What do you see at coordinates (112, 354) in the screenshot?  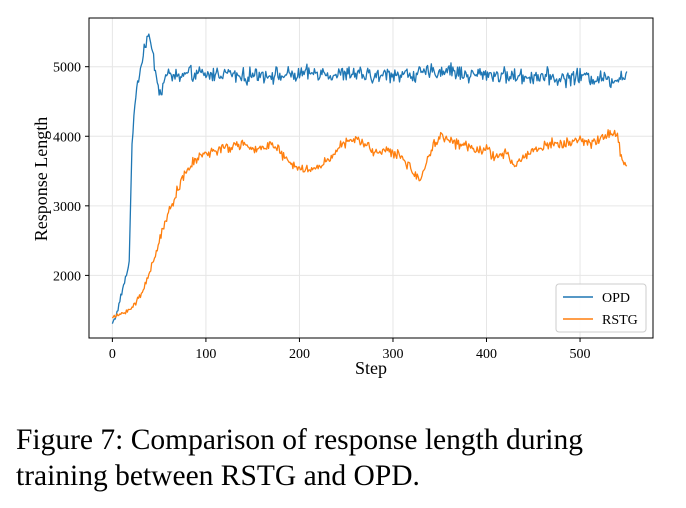 I see `x-tick-label: 0` at bounding box center [112, 354].